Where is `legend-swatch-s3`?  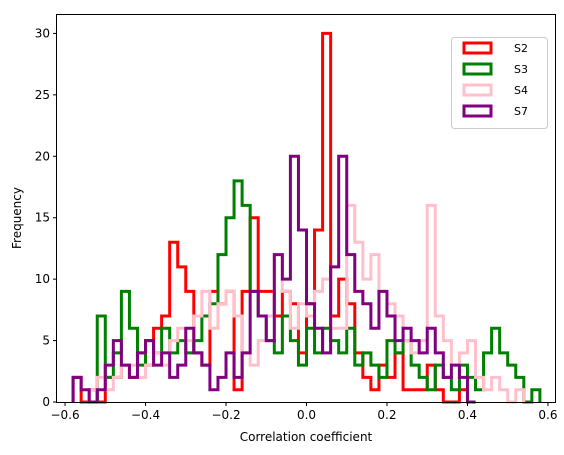
legend-swatch-s3 is located at coordinates (477, 69).